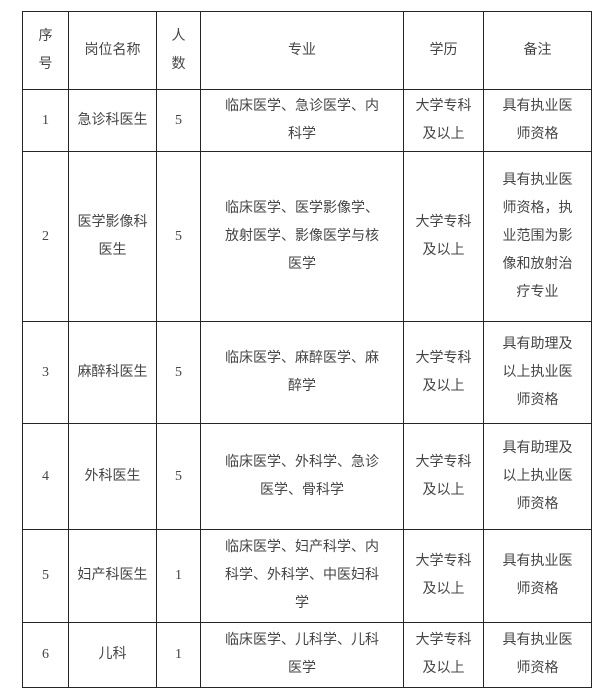  What do you see at coordinates (112, 236) in the screenshot?
I see `cell-position: 医学影像科医生` at bounding box center [112, 236].